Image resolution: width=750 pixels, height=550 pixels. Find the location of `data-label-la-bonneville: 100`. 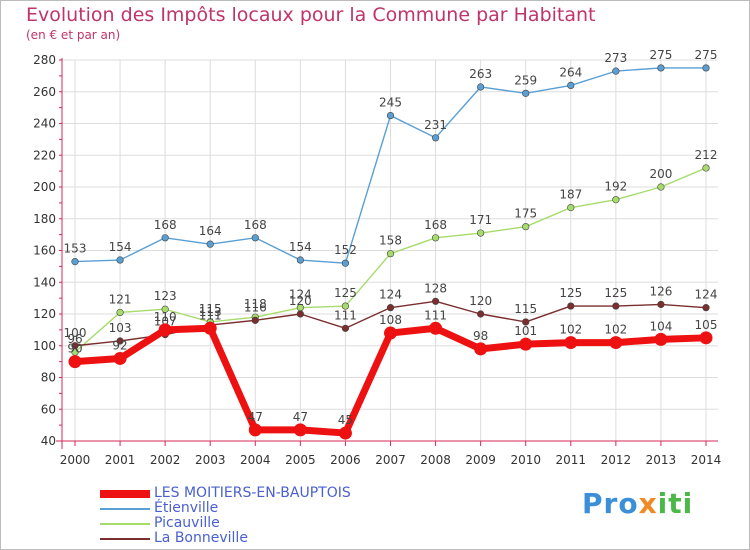

data-label-la-bonneville: 100 is located at coordinates (75, 333).